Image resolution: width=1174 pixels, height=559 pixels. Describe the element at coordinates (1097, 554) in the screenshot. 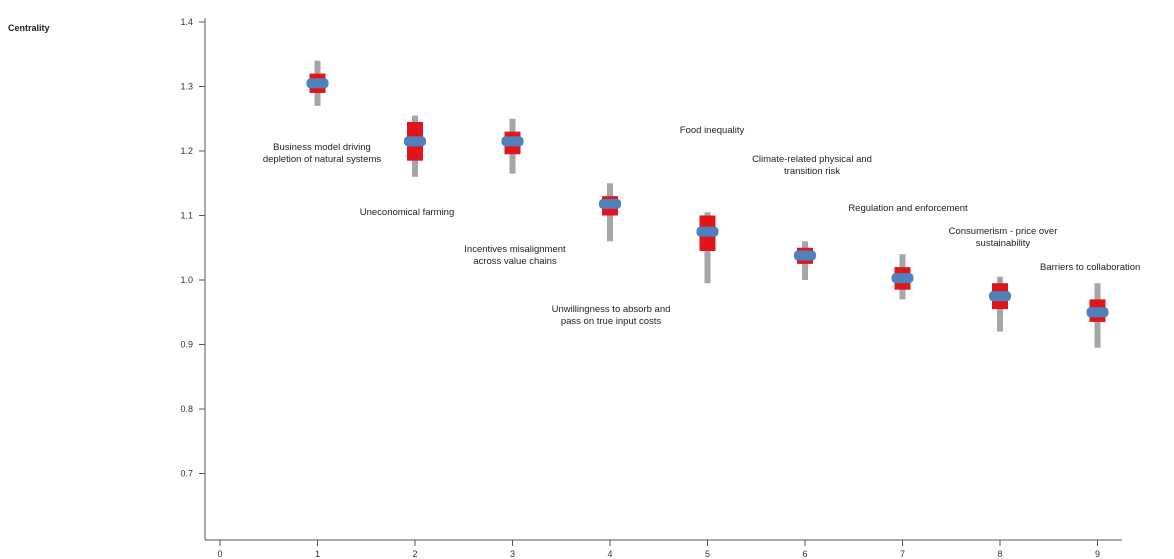

I see `x-tick-label: 9` at that location.